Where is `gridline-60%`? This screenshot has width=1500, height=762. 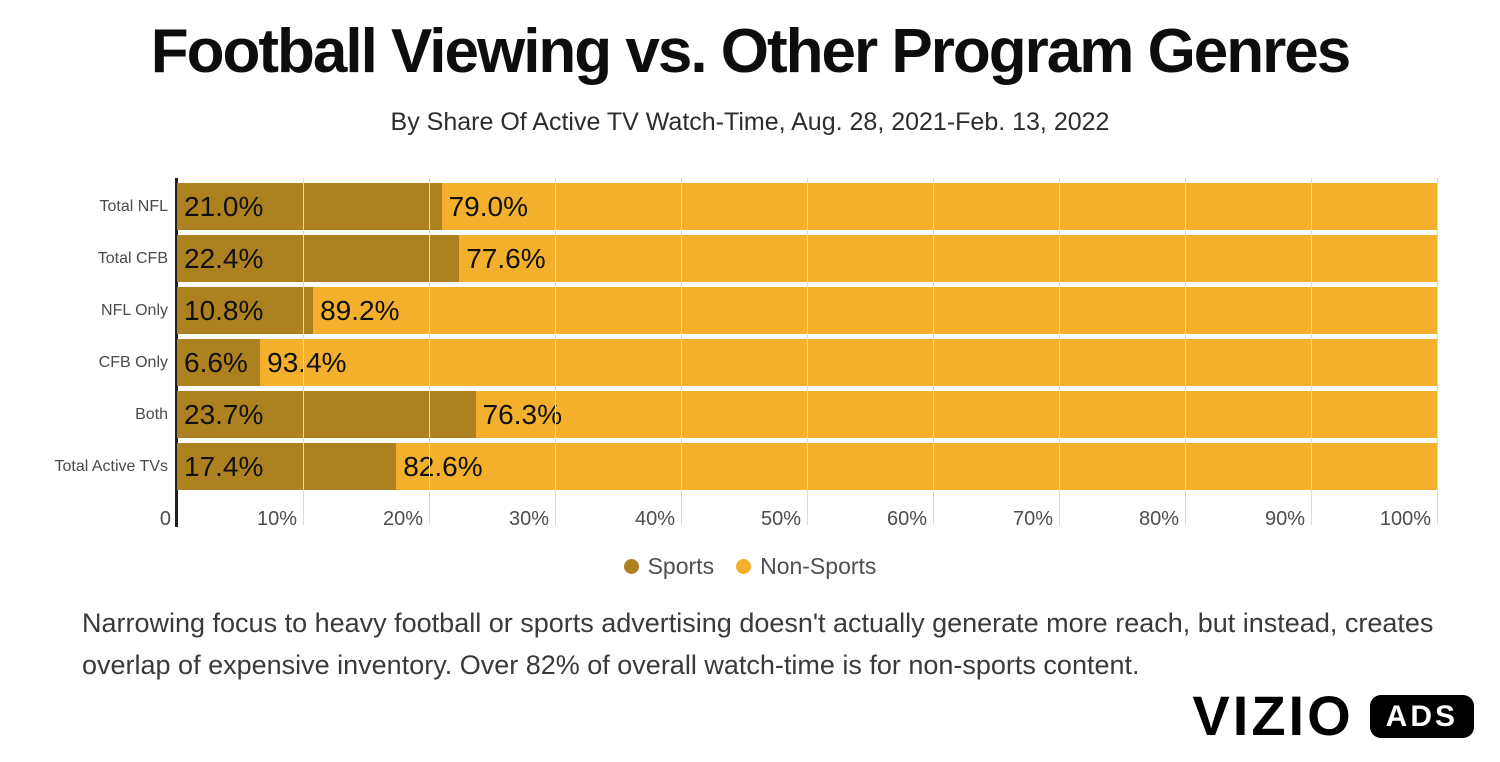
gridline-60% is located at coordinates (933, 351).